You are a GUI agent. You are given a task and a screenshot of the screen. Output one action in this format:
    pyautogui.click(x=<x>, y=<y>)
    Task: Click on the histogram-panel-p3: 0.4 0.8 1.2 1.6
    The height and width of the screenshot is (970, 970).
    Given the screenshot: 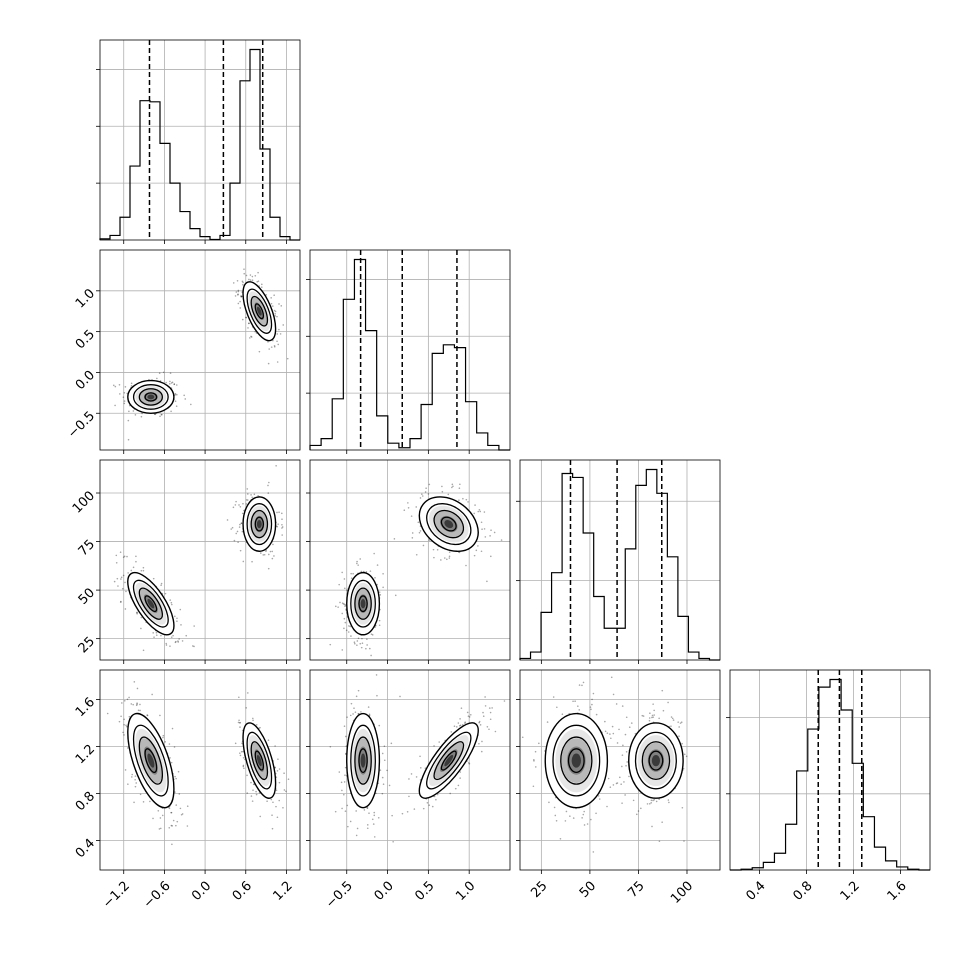 What is the action you would take?
    pyautogui.click(x=828, y=786)
    